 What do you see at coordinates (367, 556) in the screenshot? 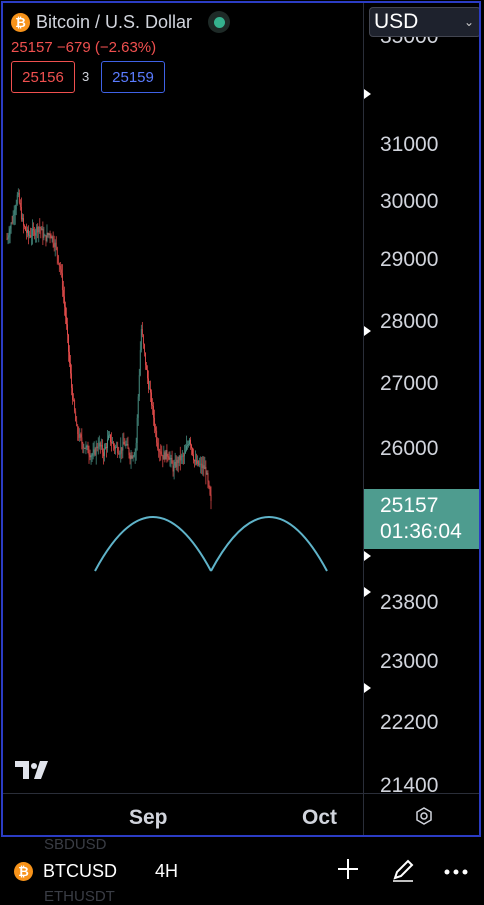
I see `scale-marker` at bounding box center [367, 556].